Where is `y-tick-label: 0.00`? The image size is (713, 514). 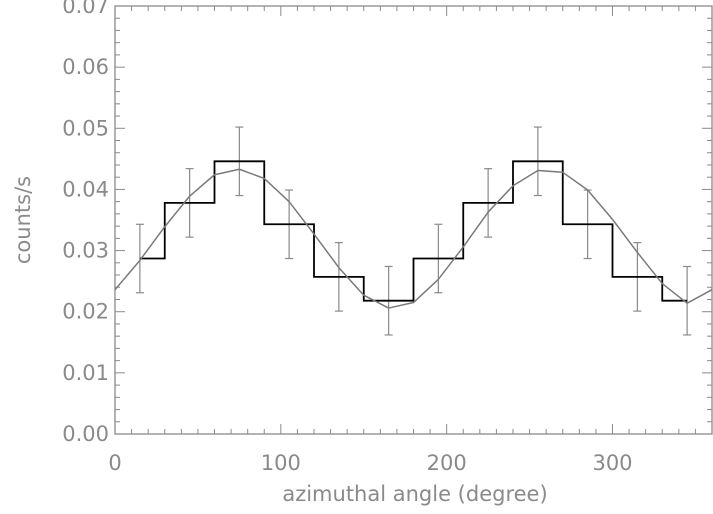 y-tick-label: 0.00 is located at coordinates (85, 434).